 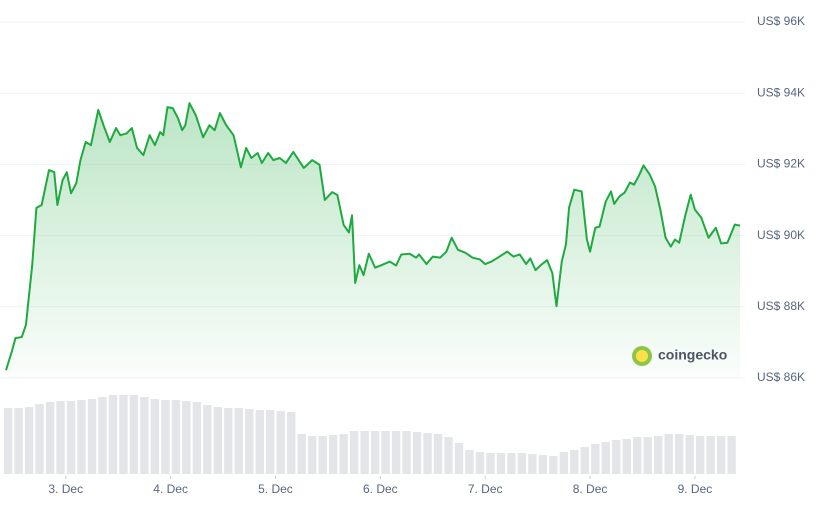 What do you see at coordinates (170, 489) in the screenshot?
I see `x-tick-label: 4. Dec` at bounding box center [170, 489].